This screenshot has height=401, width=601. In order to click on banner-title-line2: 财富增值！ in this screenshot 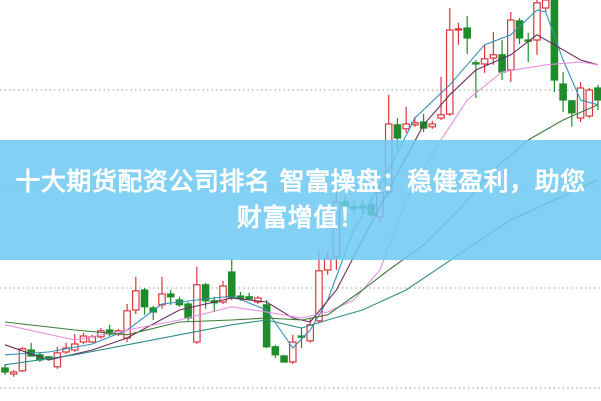, I will do `click(300, 217)`.